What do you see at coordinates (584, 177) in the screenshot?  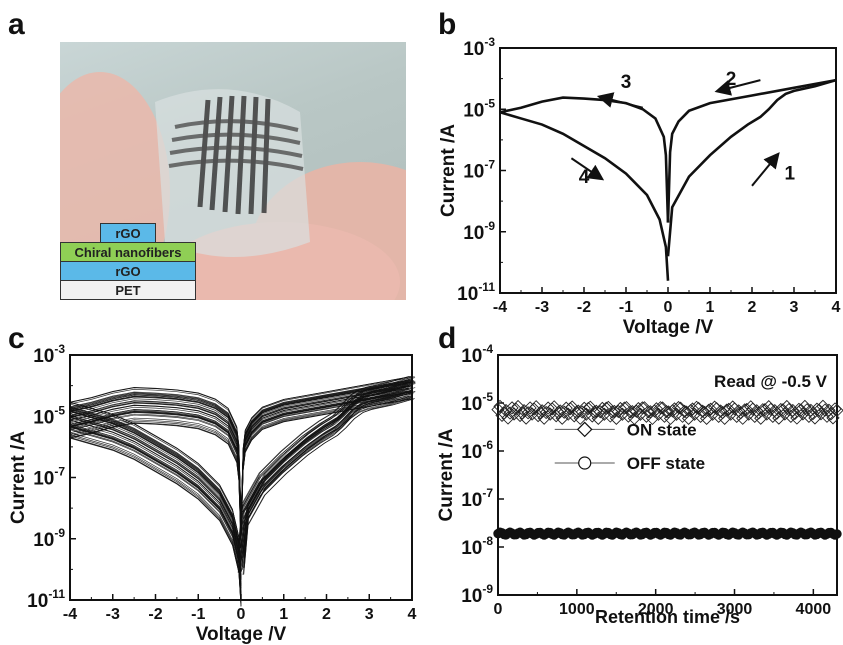 I see `sweep-number-4: 4` at bounding box center [584, 177].